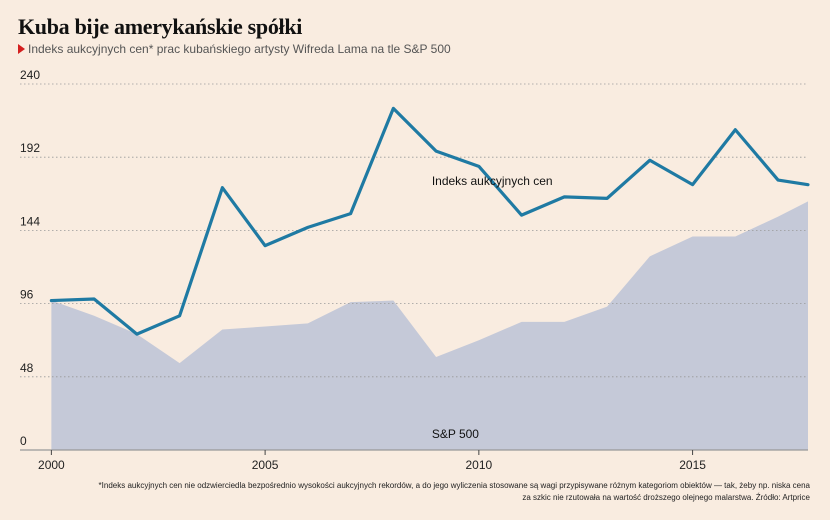 Image resolution: width=830 pixels, height=520 pixels. What do you see at coordinates (478, 465) in the screenshot?
I see `x-tick-label: 2010` at bounding box center [478, 465].